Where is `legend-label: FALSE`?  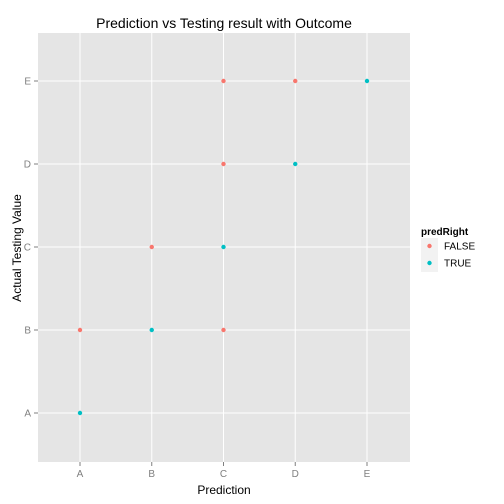 legend-label: FALSE is located at coordinates (459, 247).